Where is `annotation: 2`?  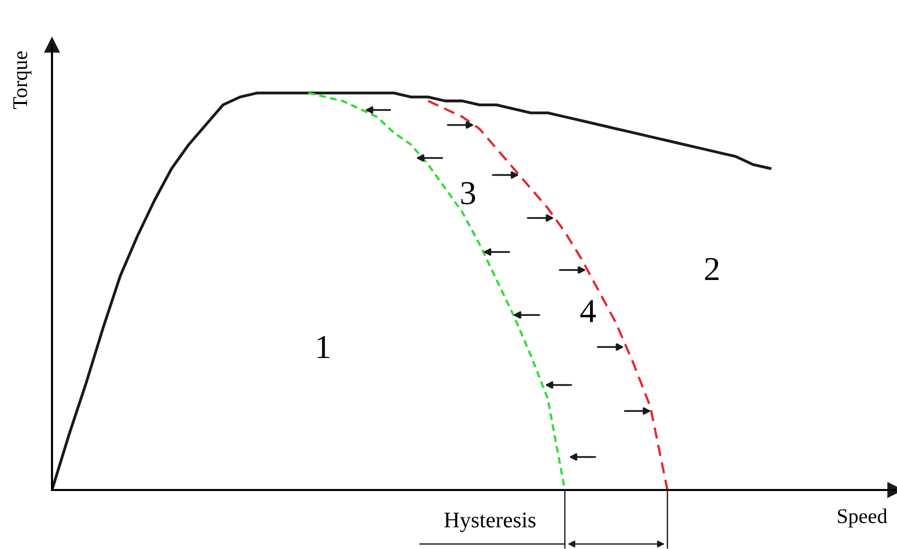
annotation: 2 is located at coordinates (711, 269).